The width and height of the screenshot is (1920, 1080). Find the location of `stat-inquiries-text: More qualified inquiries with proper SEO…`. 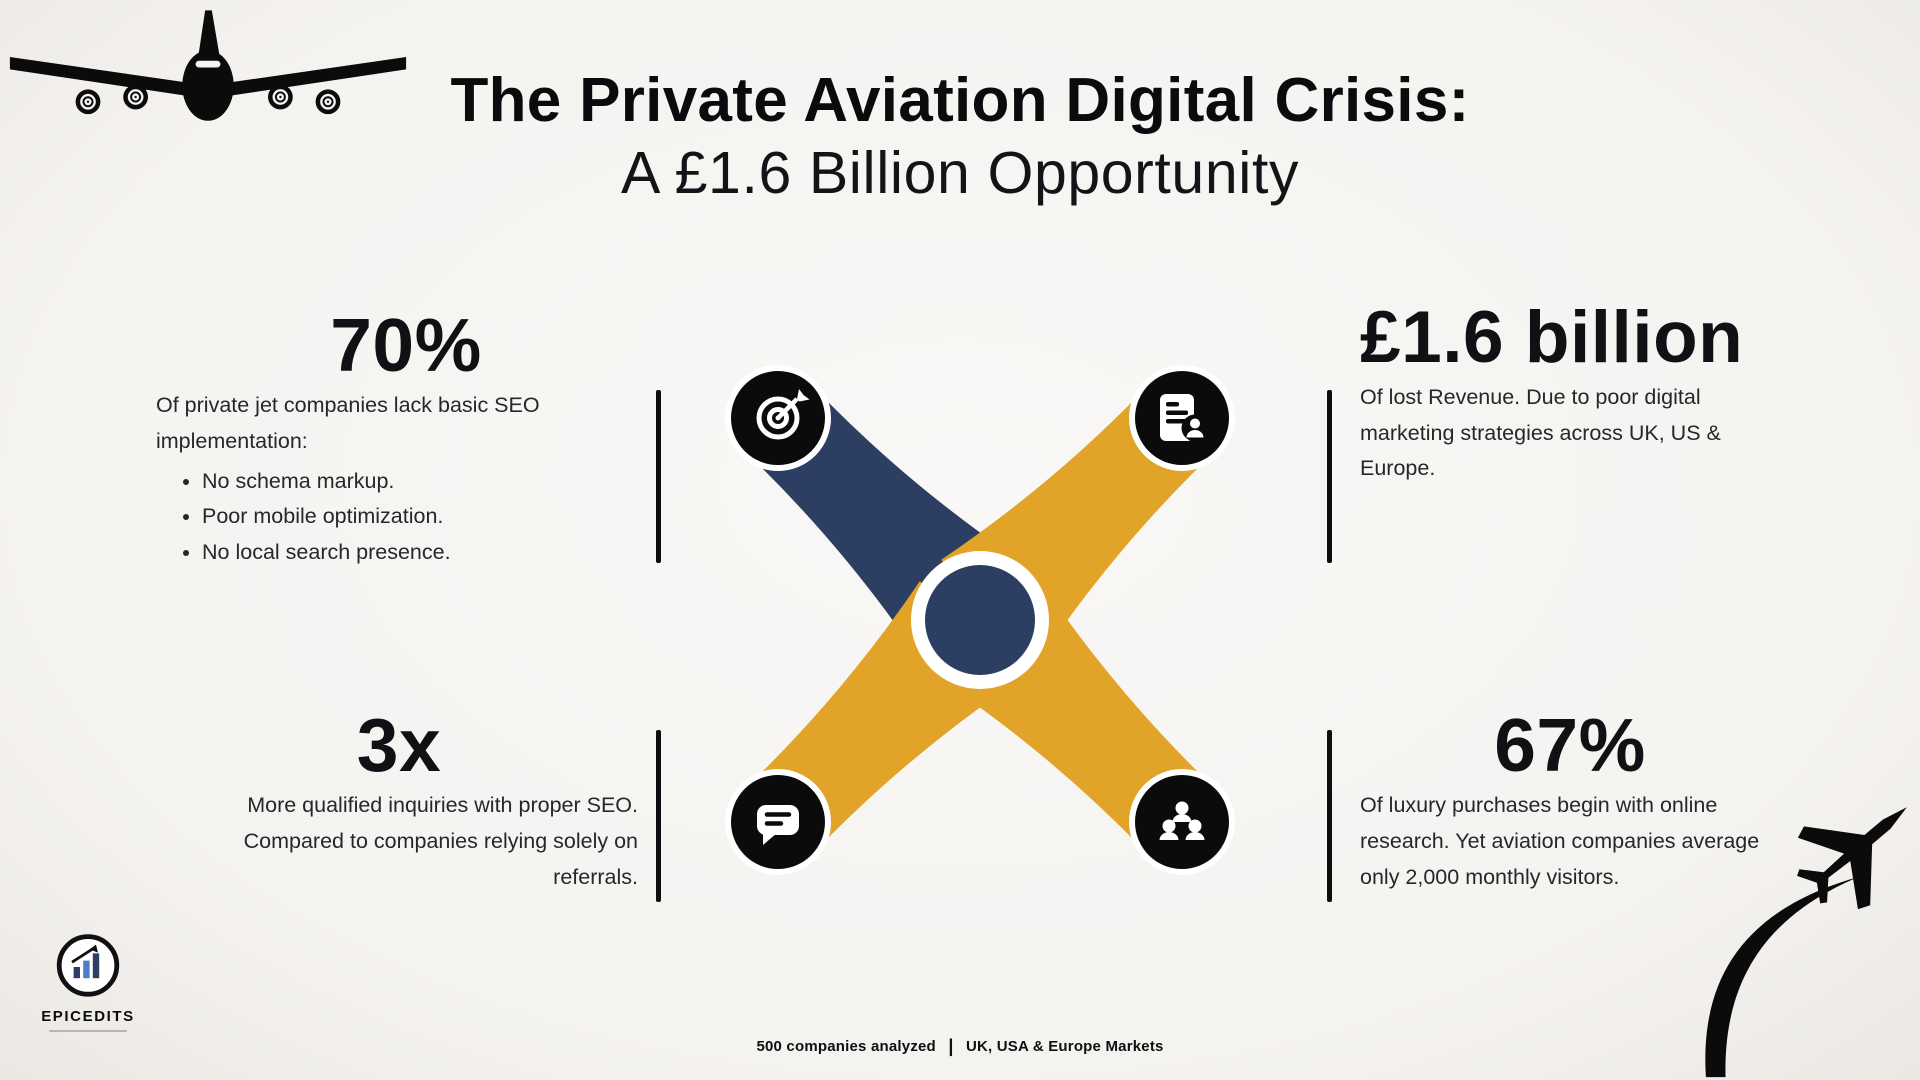

stat-inquiries-text: More qualified inquiries with proper SEO… is located at coordinates (440, 841).